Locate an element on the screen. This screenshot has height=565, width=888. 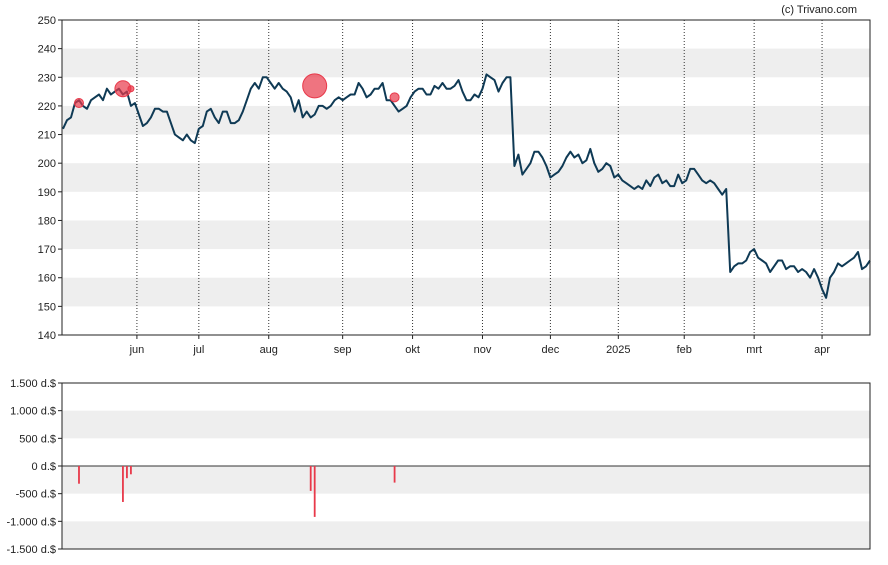
y-tick-label: -1.000 d.$ is located at coordinates (31, 522).